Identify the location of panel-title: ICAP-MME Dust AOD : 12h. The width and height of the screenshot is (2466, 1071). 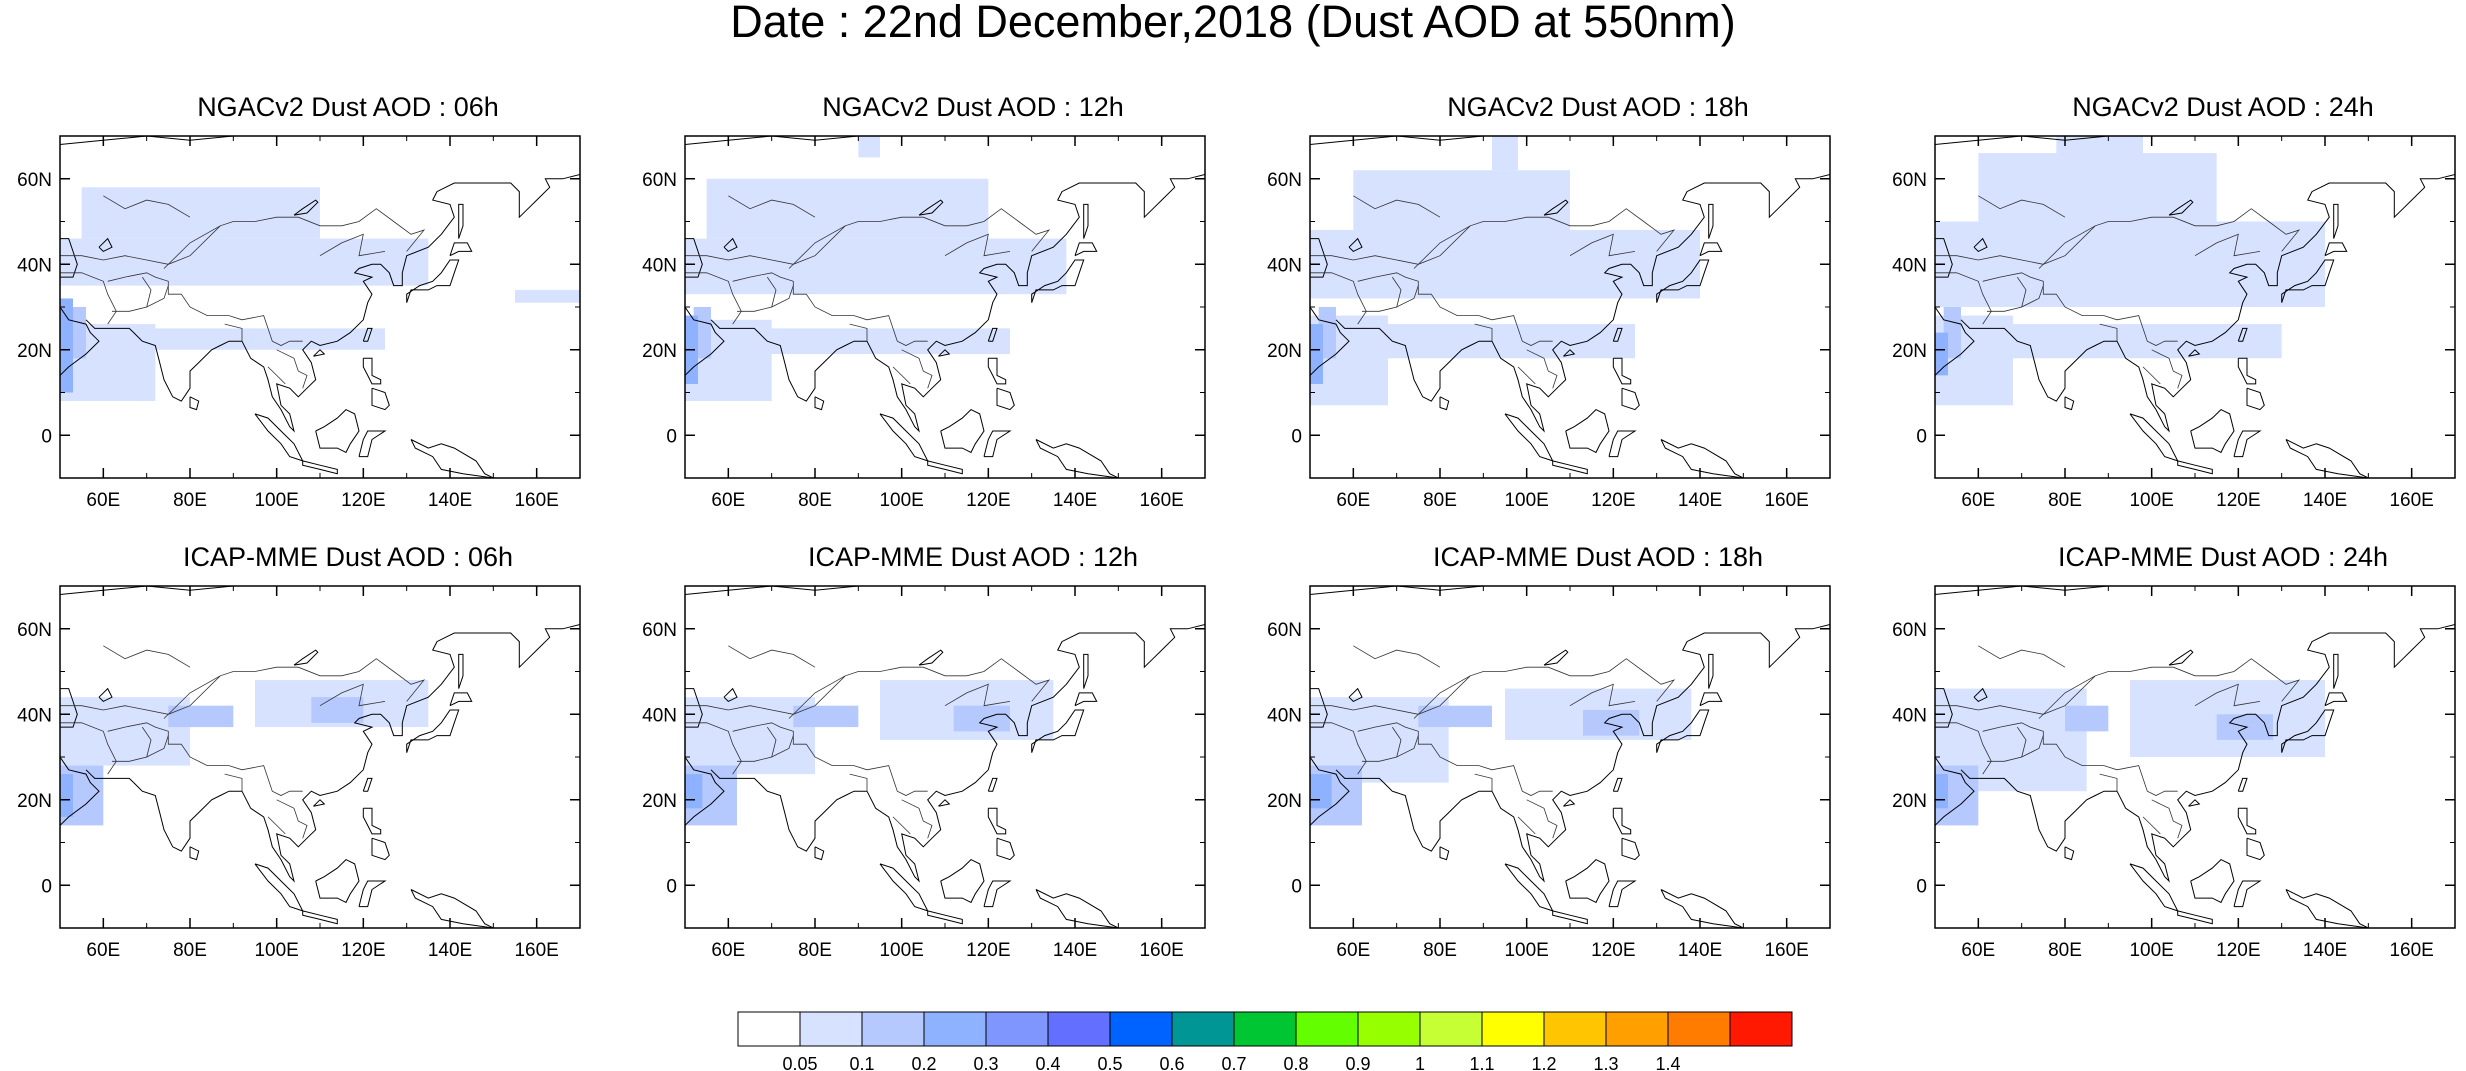
(973, 557).